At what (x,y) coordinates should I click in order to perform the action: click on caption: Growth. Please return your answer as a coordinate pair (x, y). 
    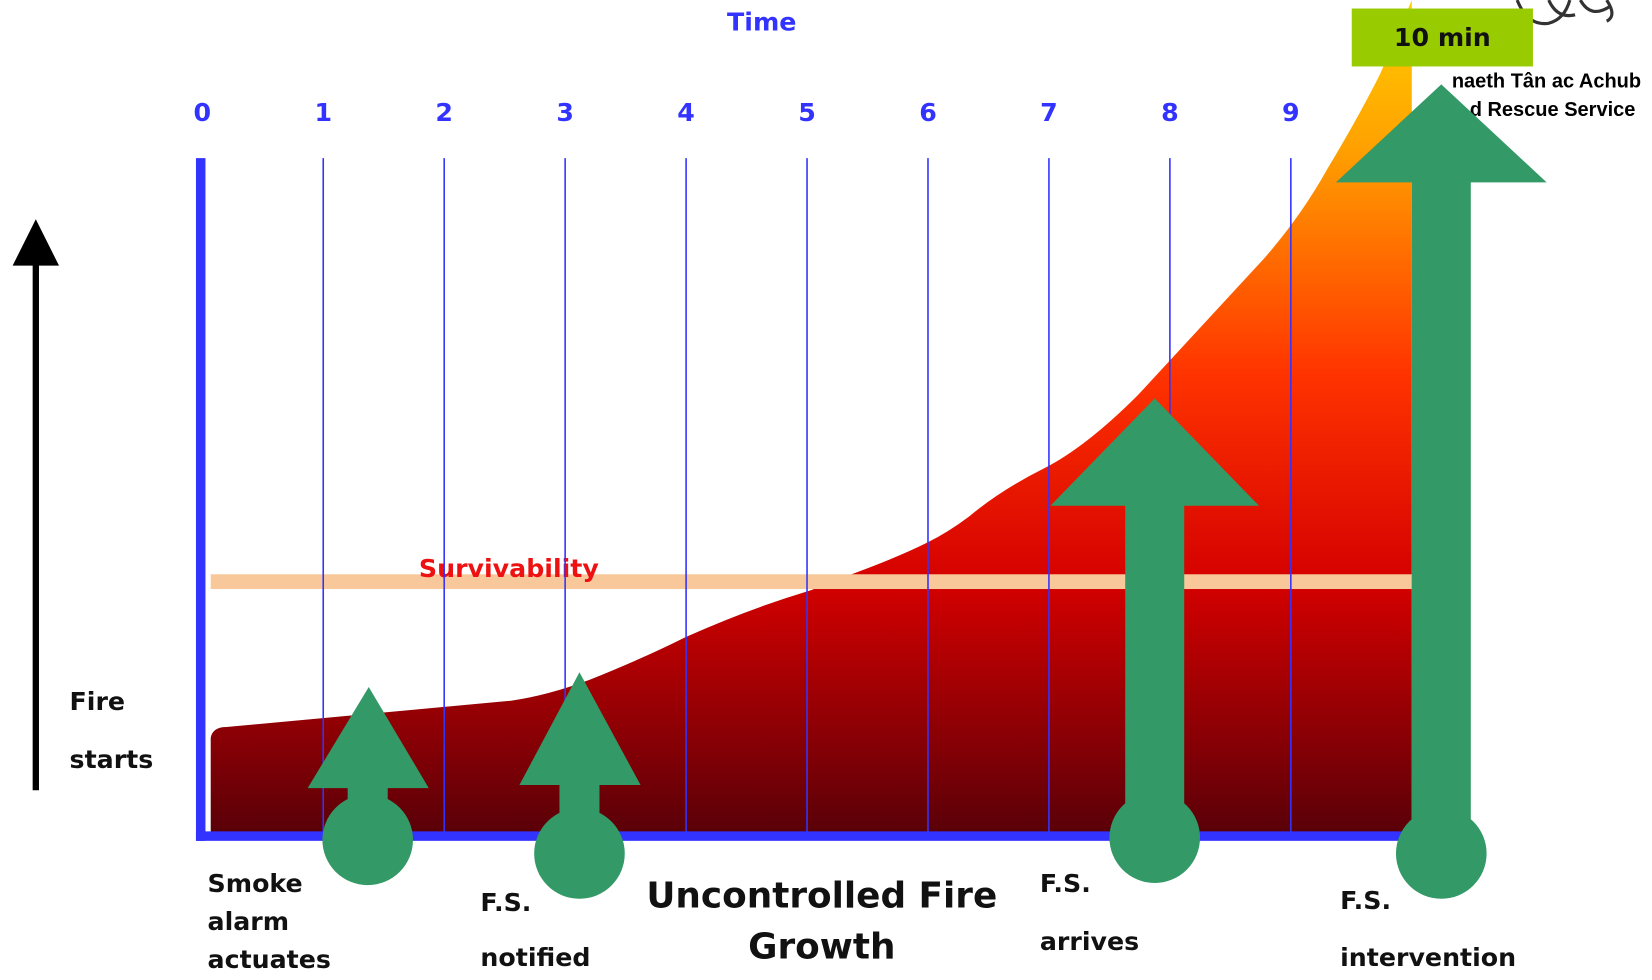
    Looking at the image, I should click on (821, 946).